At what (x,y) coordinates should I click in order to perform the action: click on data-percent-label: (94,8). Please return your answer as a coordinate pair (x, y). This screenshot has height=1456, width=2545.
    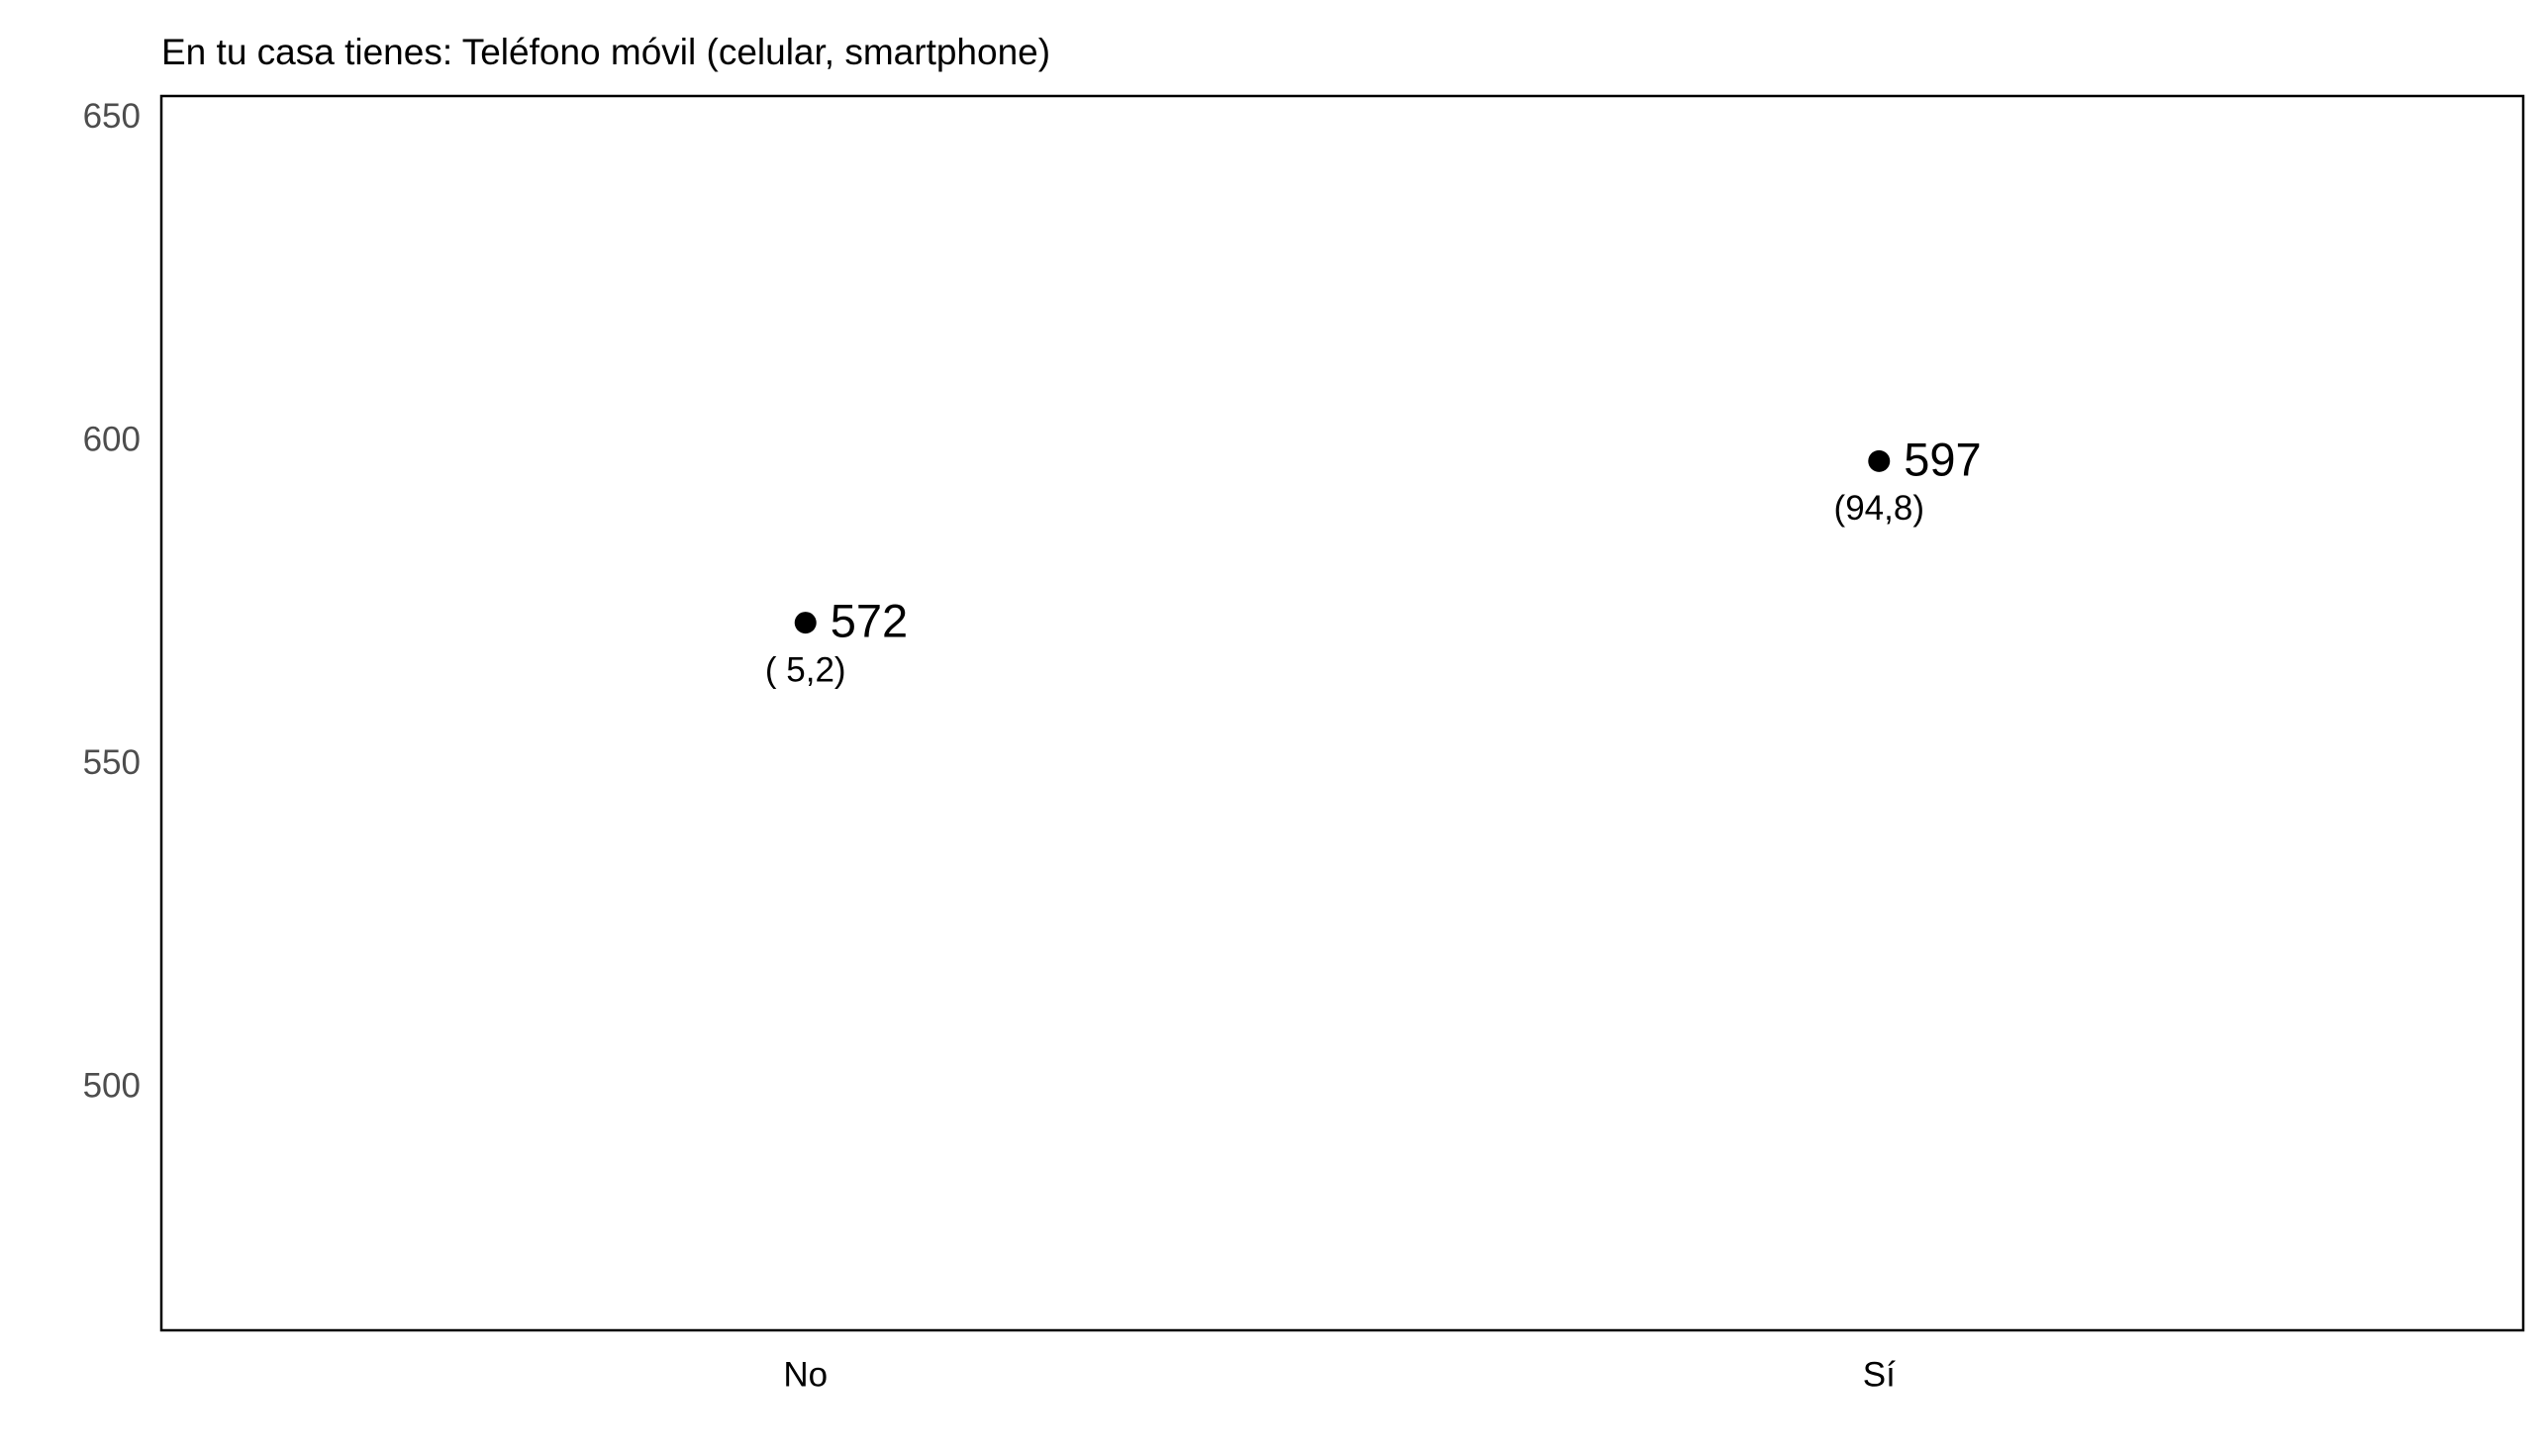
    Looking at the image, I should click on (1879, 508).